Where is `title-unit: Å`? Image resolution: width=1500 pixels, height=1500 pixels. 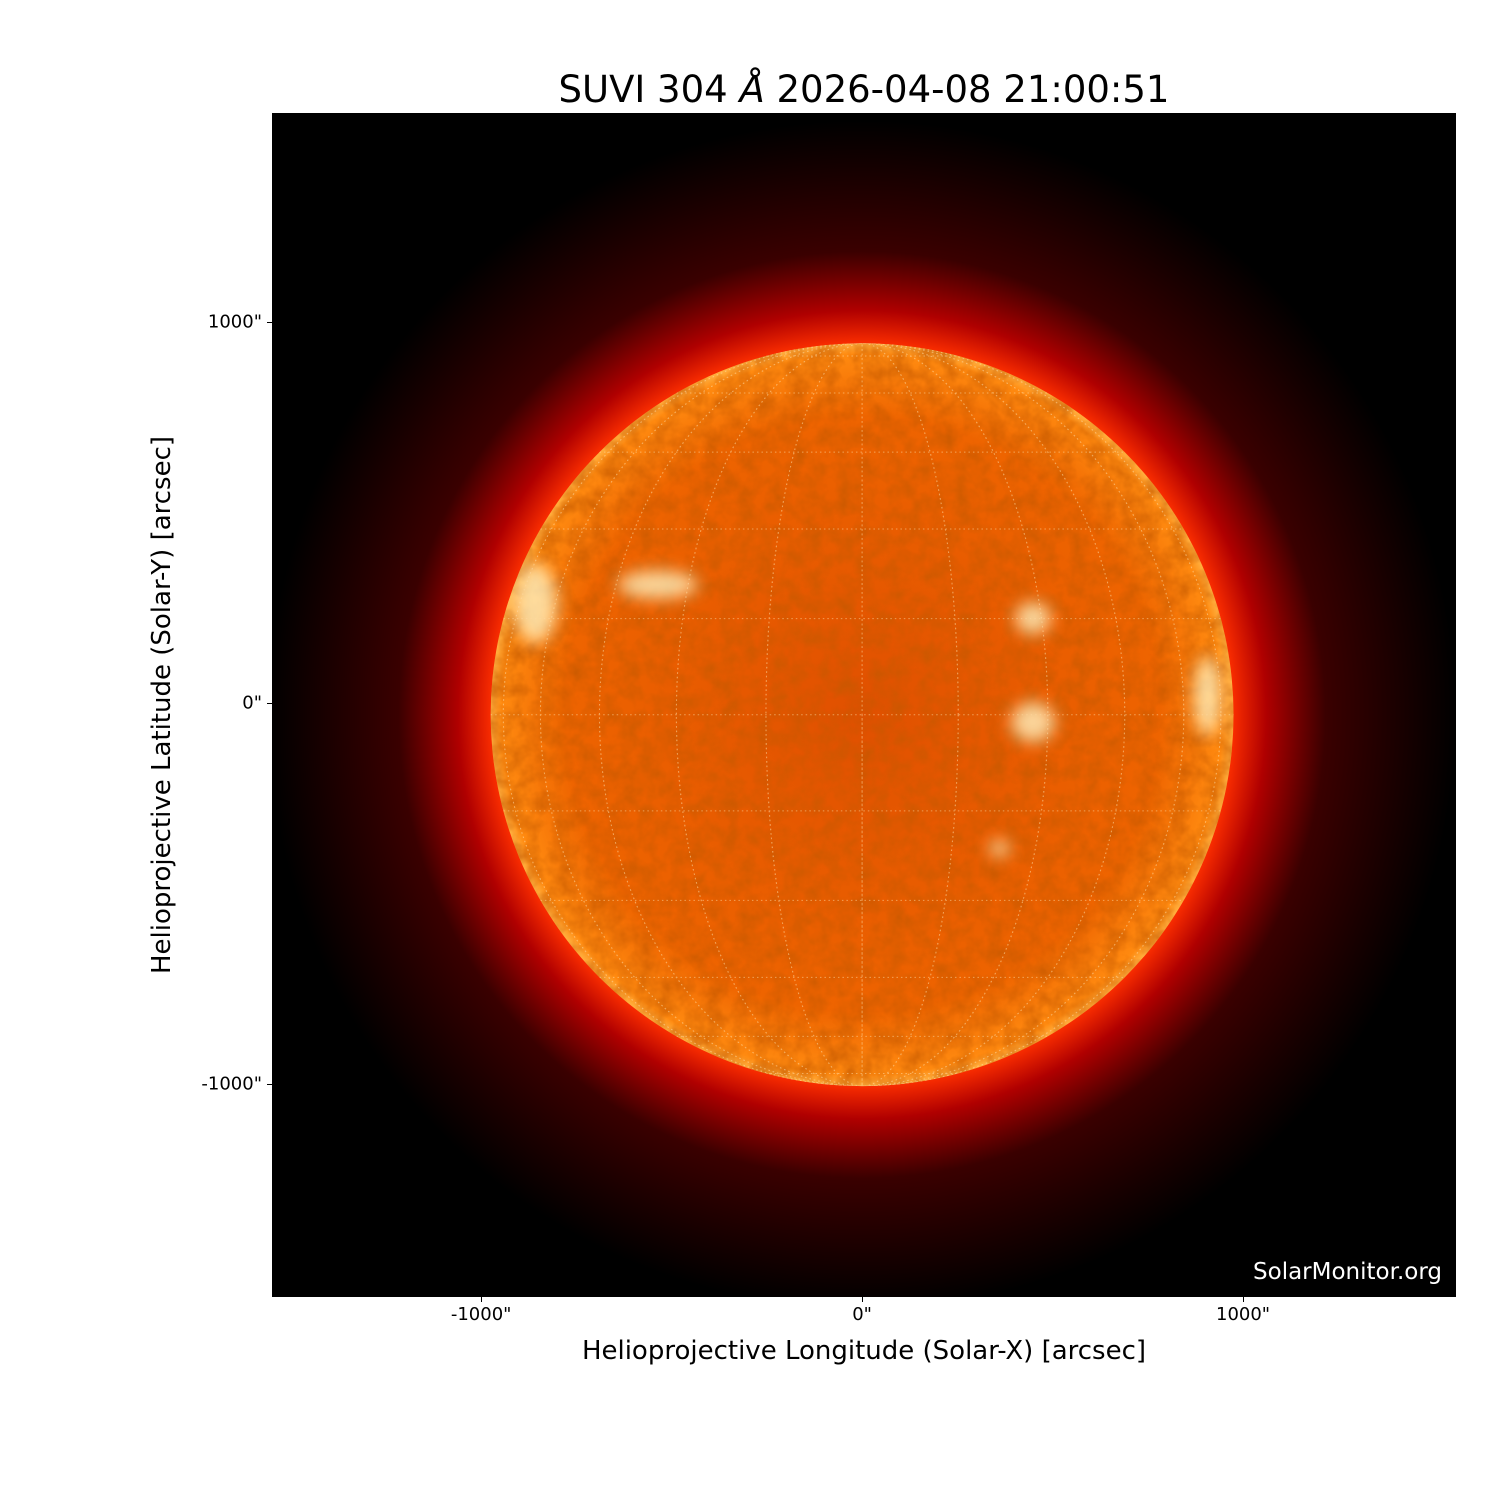 title-unit: Å is located at coordinates (752, 89).